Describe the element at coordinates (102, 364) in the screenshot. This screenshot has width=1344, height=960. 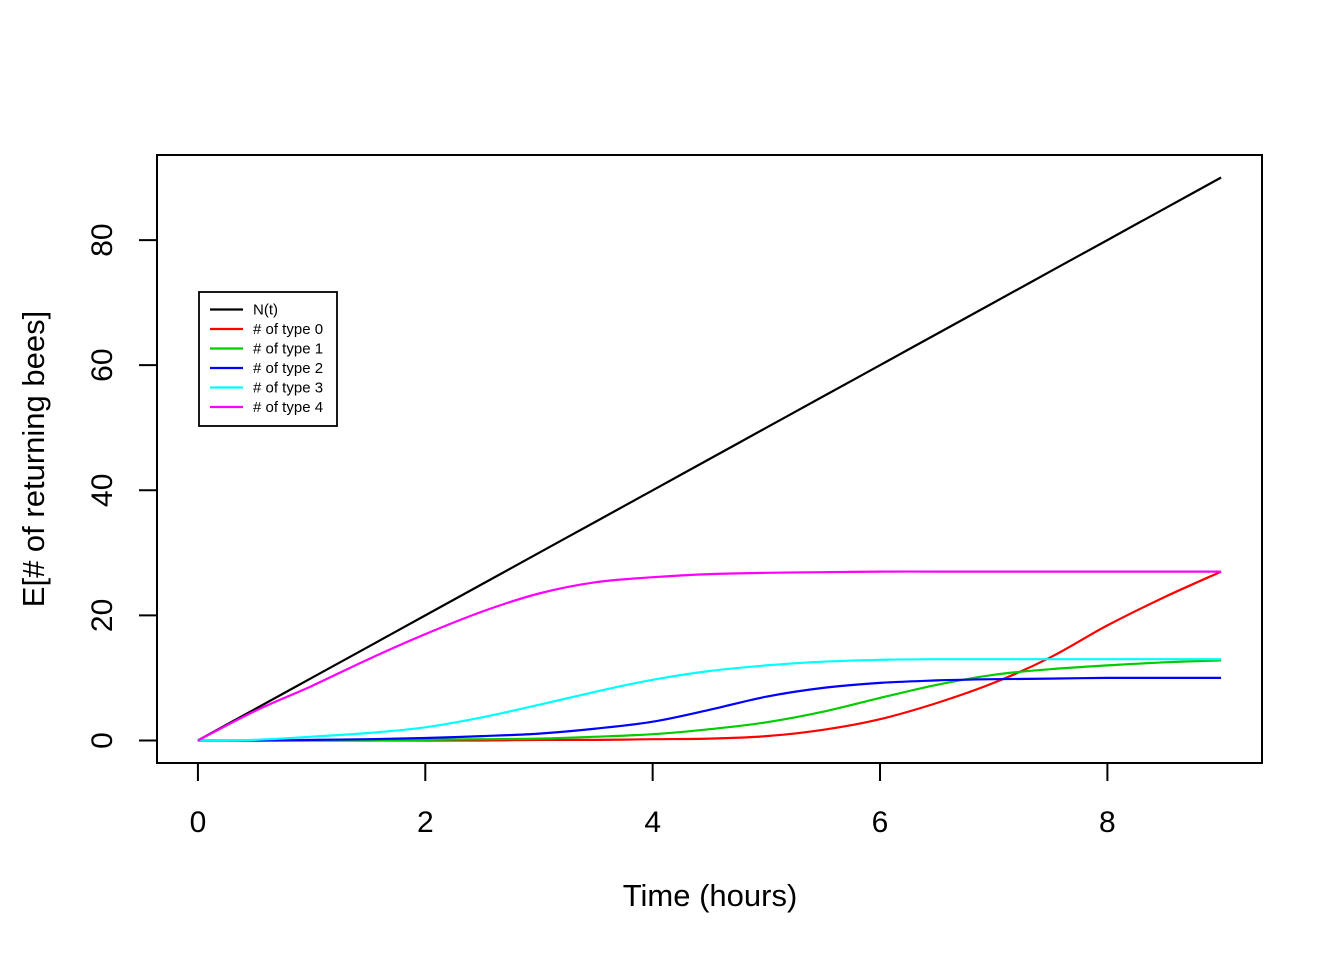
I see `y-tick-label: 60` at that location.